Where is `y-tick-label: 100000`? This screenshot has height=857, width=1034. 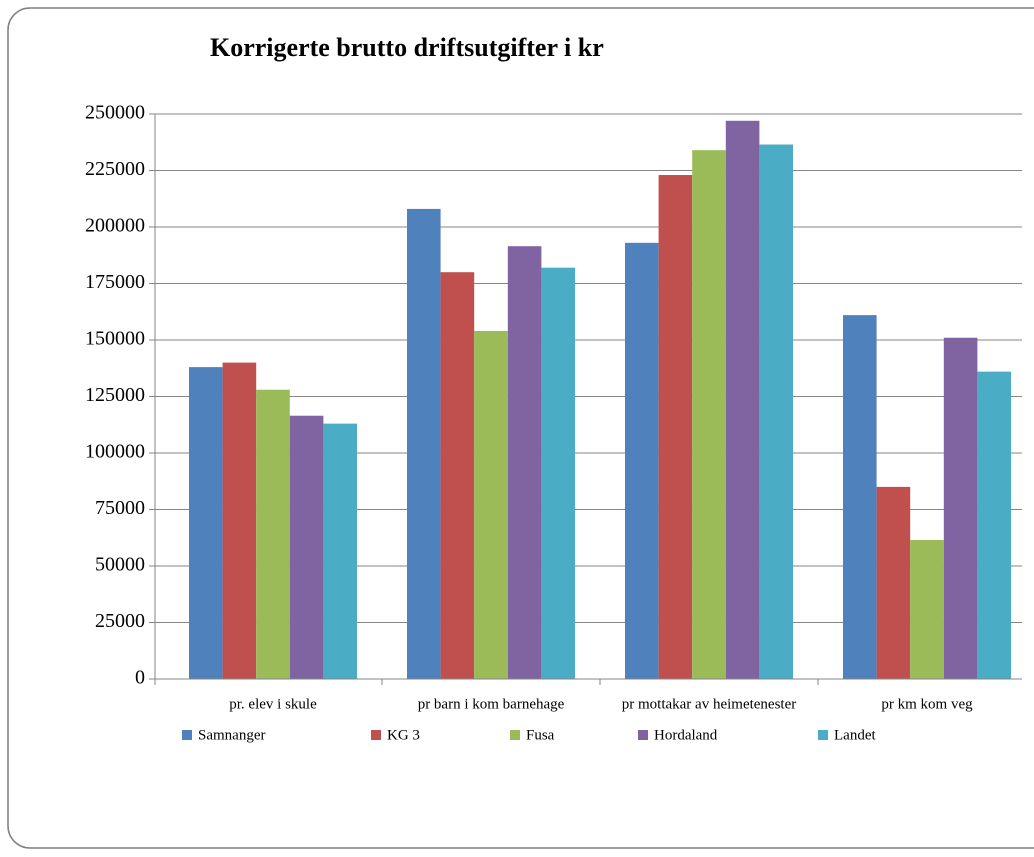
y-tick-label: 100000 is located at coordinates (115, 452).